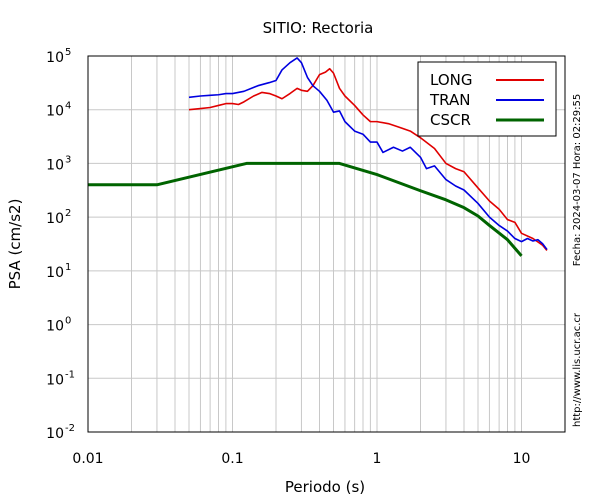  What do you see at coordinates (301, 459) in the screenshot?
I see `x-tick-labels: 0.01 0.1 1 10` at bounding box center [301, 459].